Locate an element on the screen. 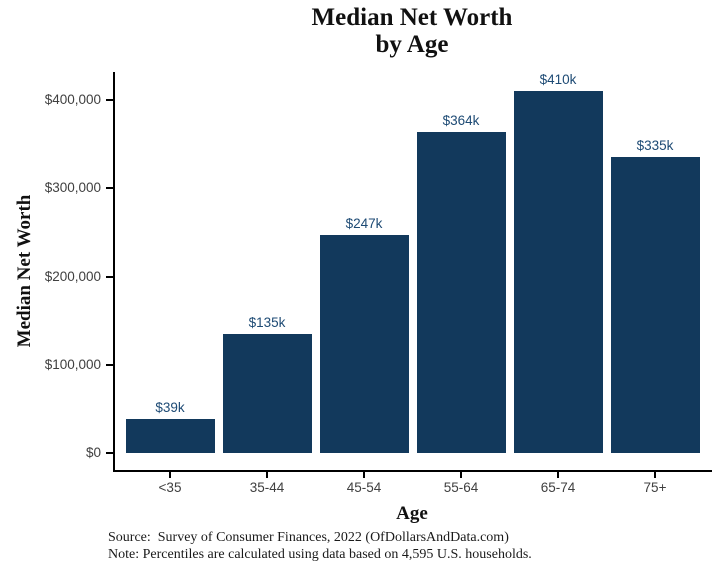 The height and width of the screenshot is (576, 720). x-axis-title: Age is located at coordinates (412, 513).